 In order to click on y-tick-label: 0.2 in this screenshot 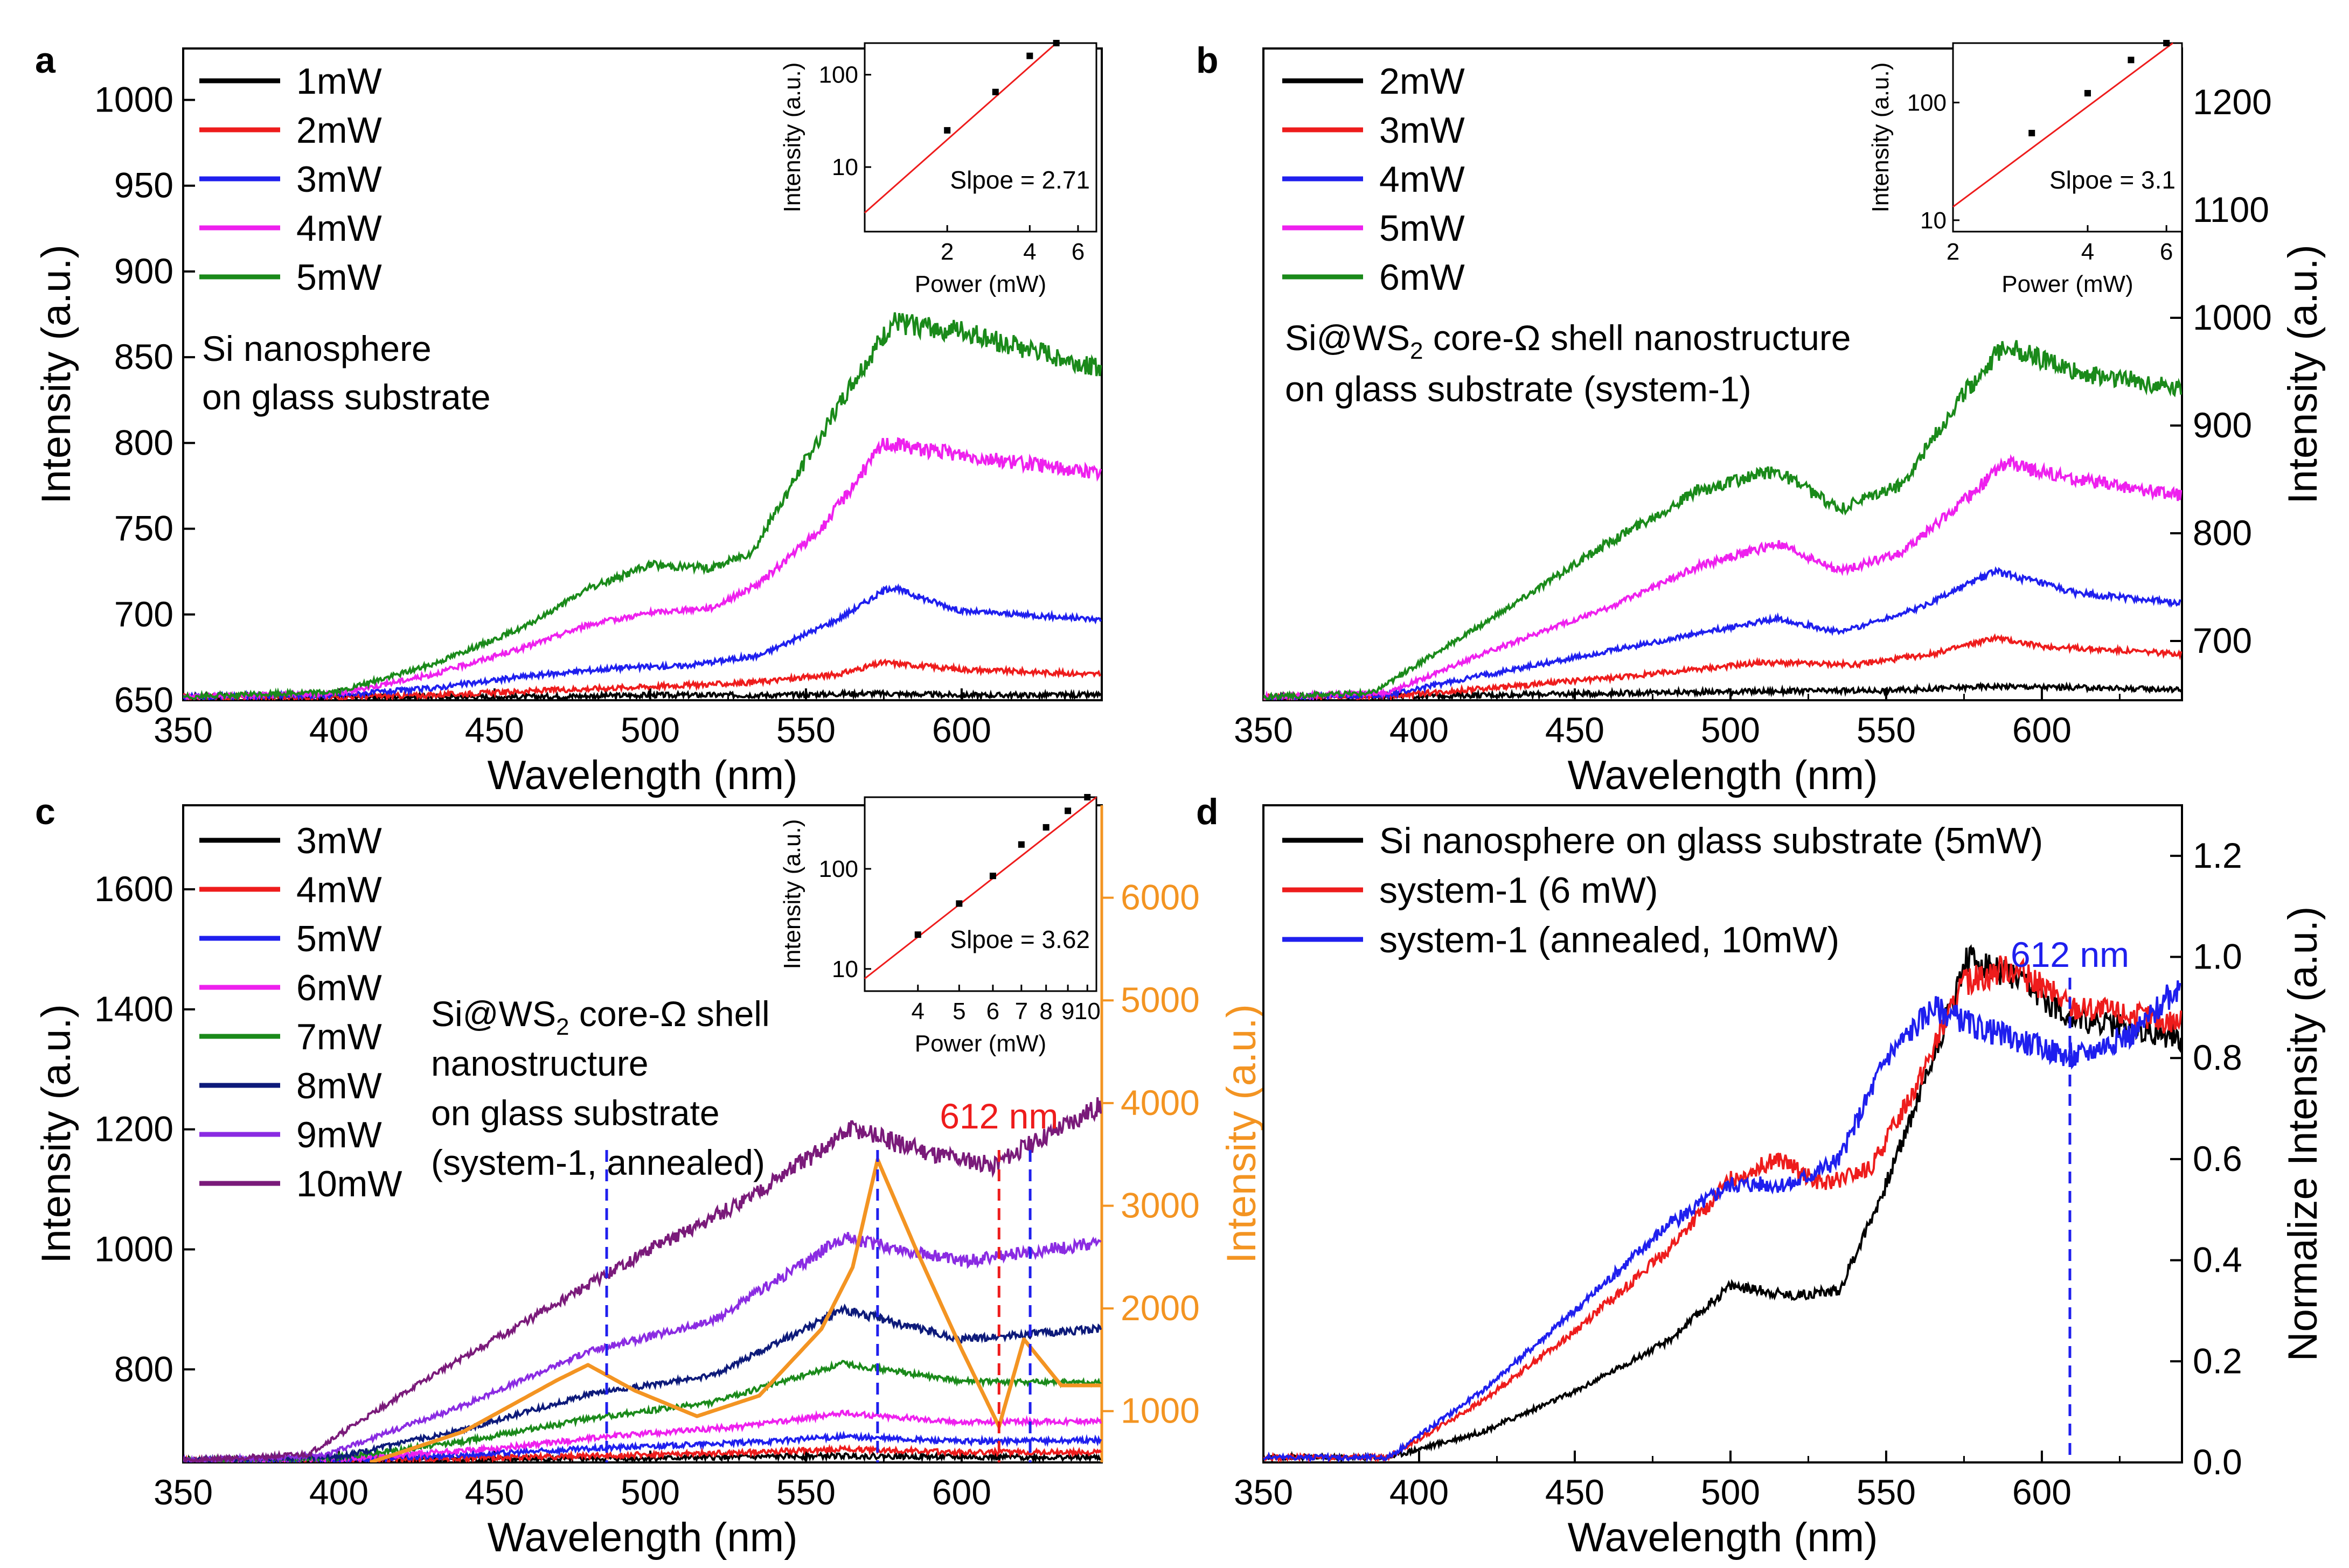, I will do `click(2218, 1361)`.